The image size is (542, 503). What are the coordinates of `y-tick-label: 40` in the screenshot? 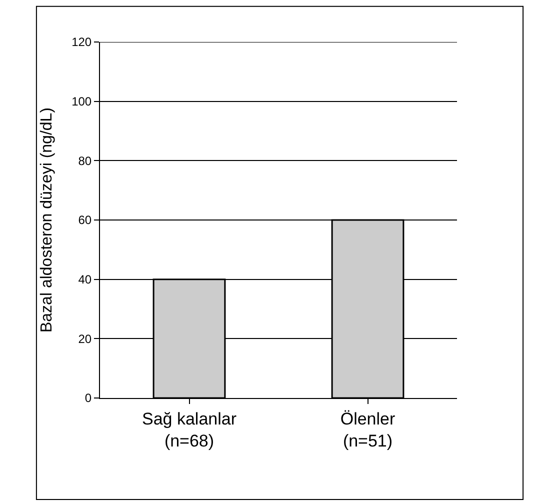 It's located at (85, 279).